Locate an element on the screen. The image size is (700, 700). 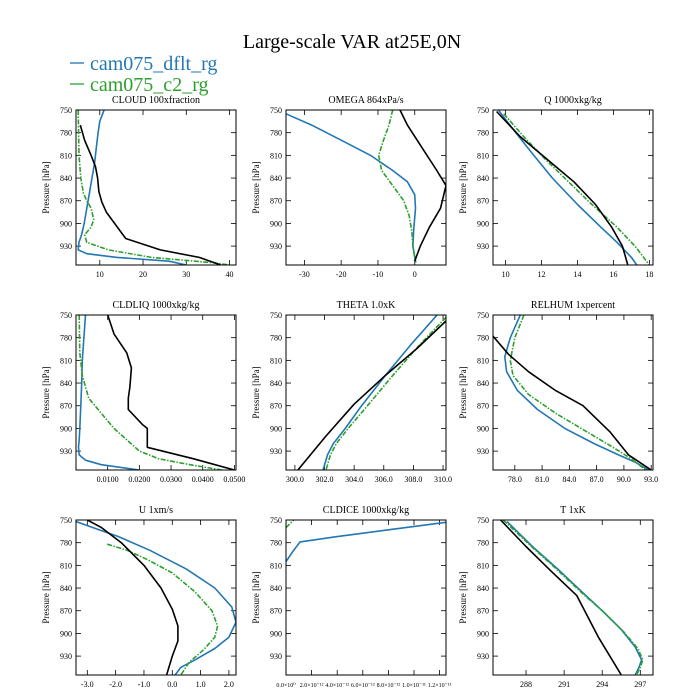
x-tick-label: 2.0×10⁻¹² is located at coordinates (312, 686).